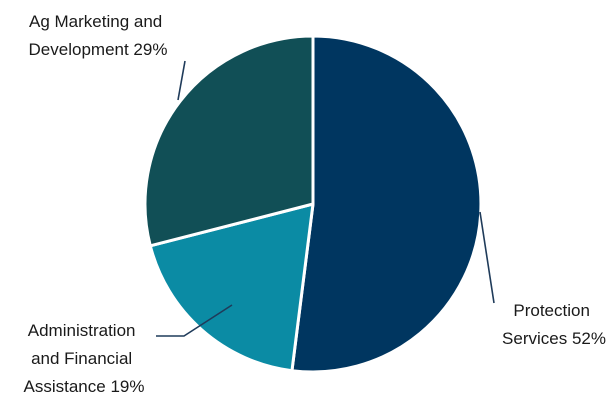 The image size is (616, 398). What do you see at coordinates (231, 287) in the screenshot?
I see `pie-slice-administration` at bounding box center [231, 287].